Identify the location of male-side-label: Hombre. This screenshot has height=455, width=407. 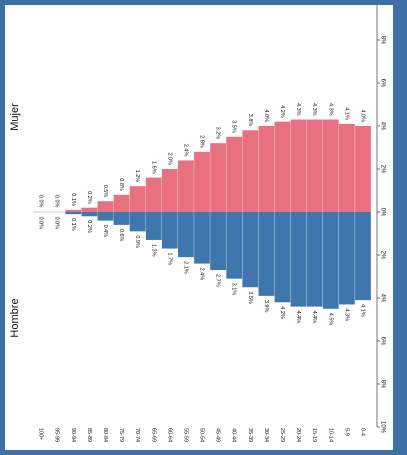
(15, 317).